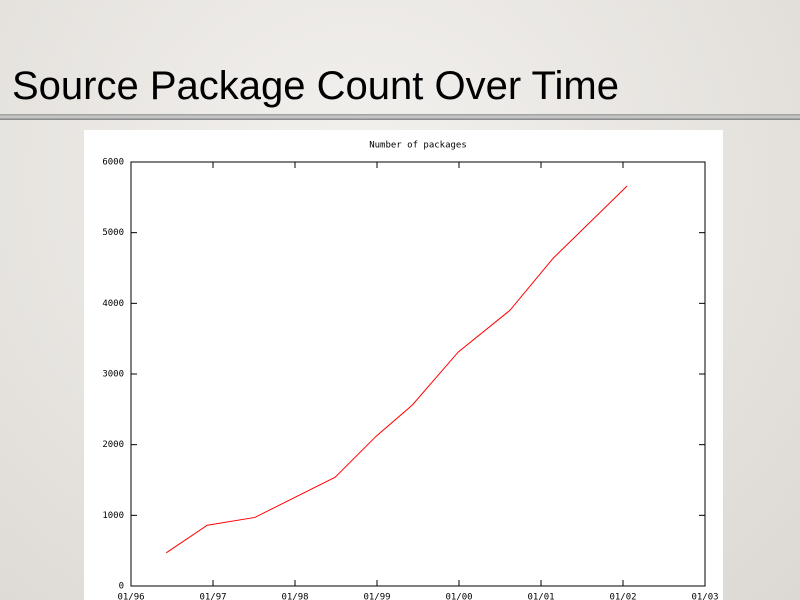 Image resolution: width=800 pixels, height=600 pixels. What do you see at coordinates (130, 596) in the screenshot?
I see `x-tick-label: 01/96` at bounding box center [130, 596].